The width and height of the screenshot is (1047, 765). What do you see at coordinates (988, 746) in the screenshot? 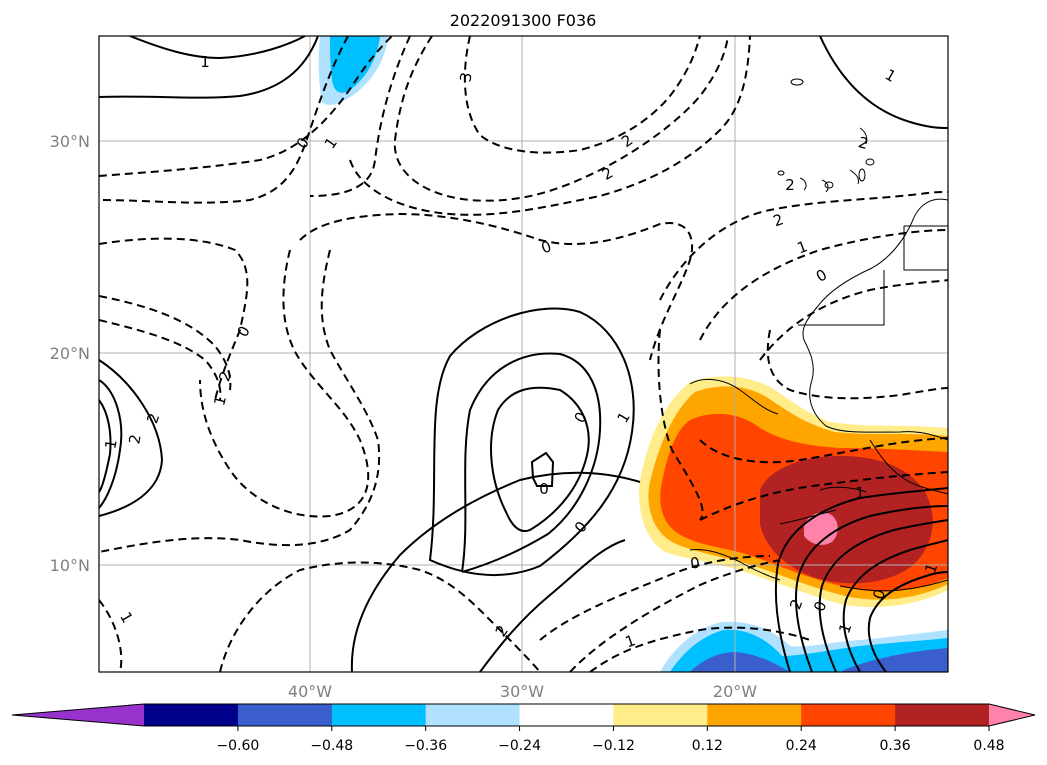
I see `colorbar-tick-label: 0.48` at bounding box center [988, 746].